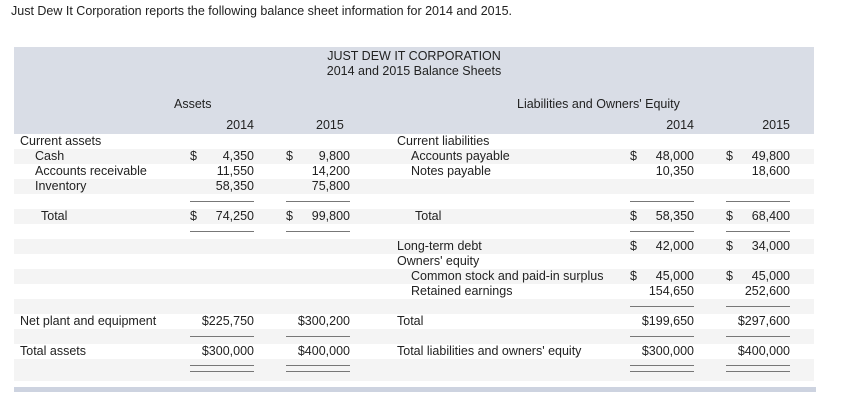 The image size is (845, 410). What do you see at coordinates (227, 351) in the screenshot?
I see `total-assets-2014: $300,000` at bounding box center [227, 351].